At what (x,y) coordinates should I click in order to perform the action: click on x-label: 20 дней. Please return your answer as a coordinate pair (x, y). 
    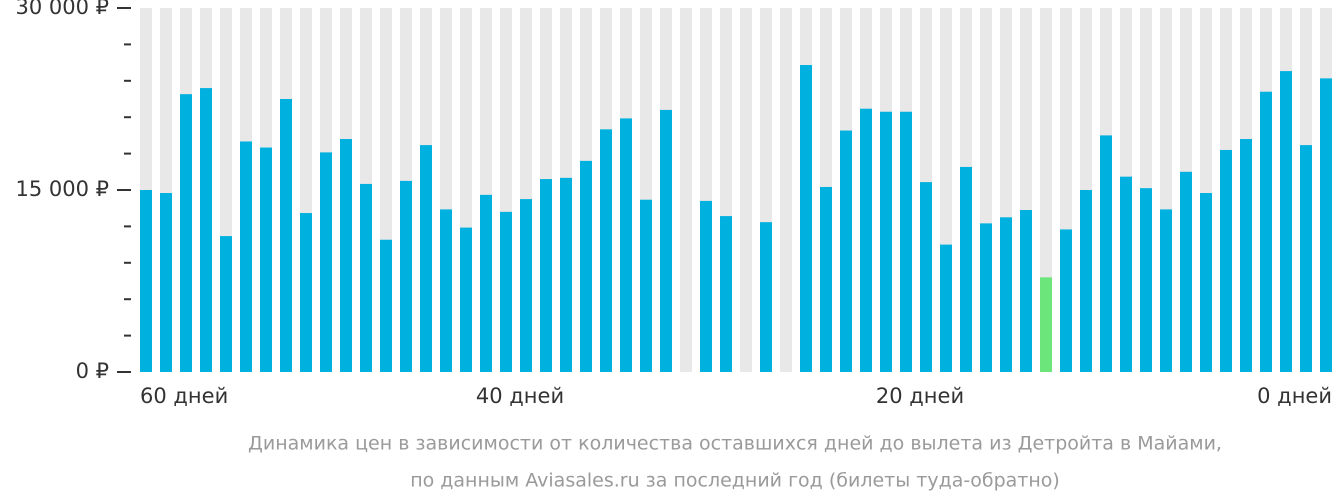
    Looking at the image, I should click on (920, 396).